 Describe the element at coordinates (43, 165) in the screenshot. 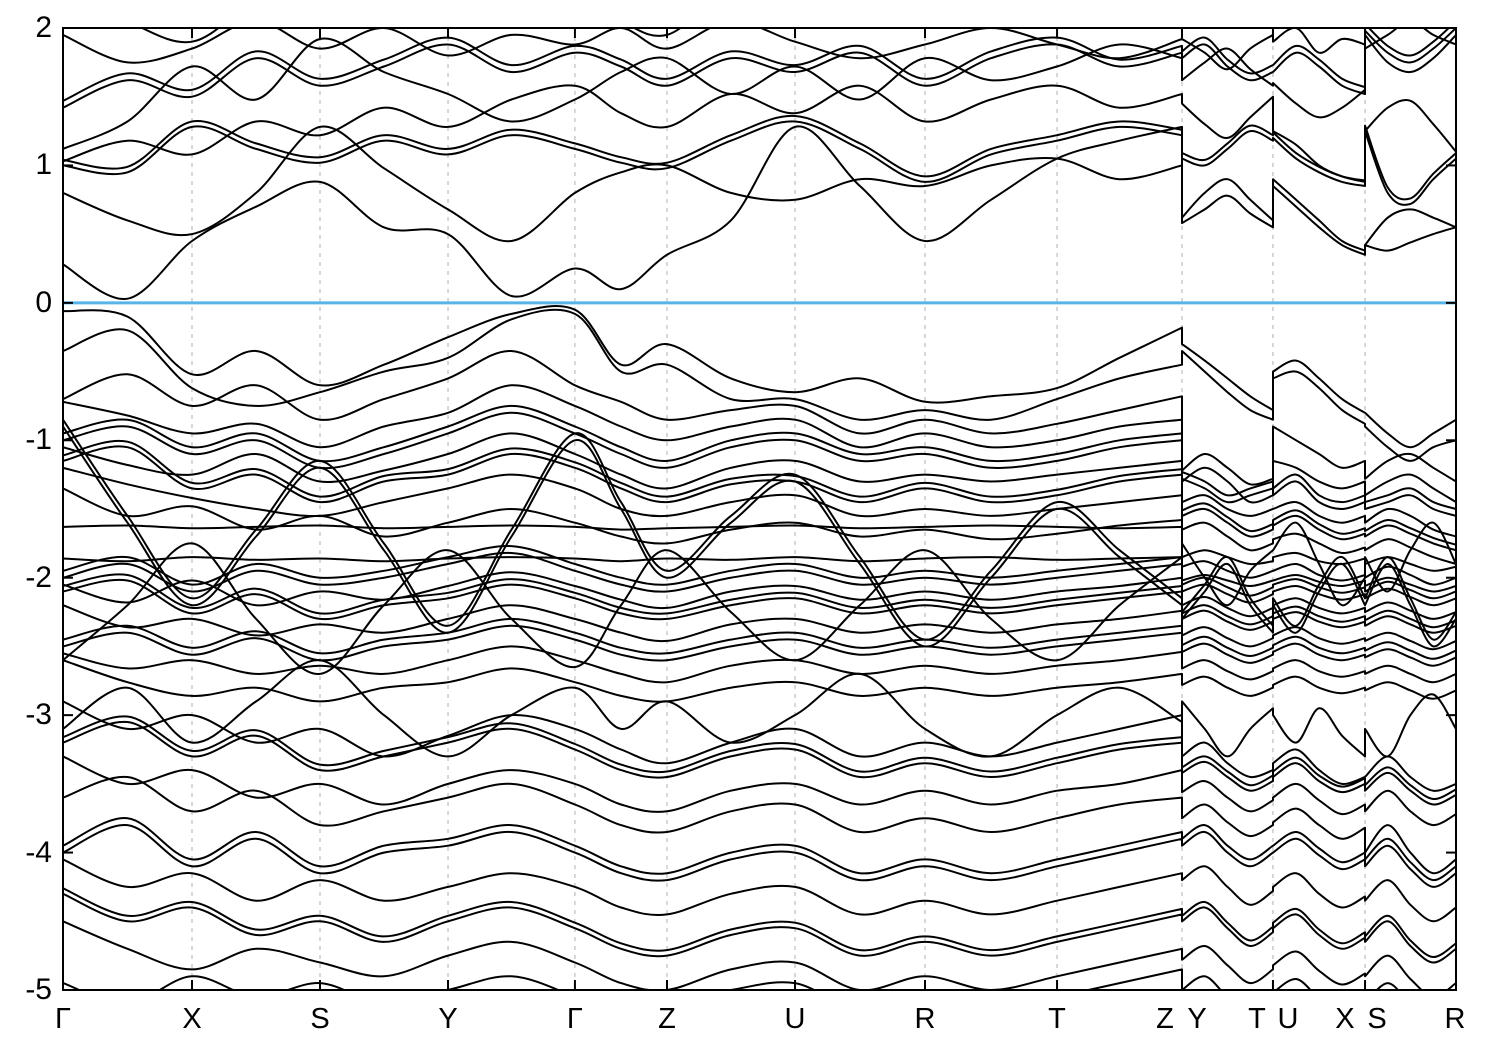

I see `y-tick-label: 1` at that location.